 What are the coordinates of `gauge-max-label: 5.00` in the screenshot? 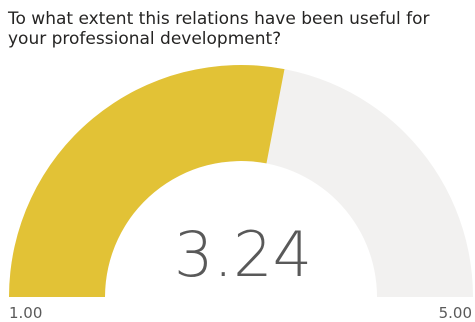 It's located at (455, 313).